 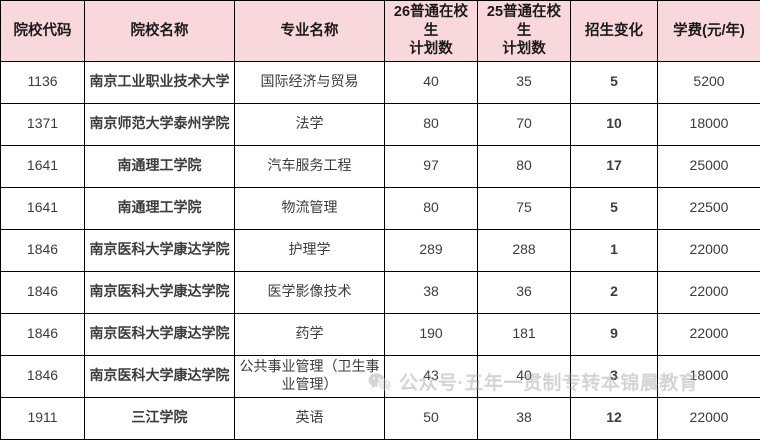 I want to click on cell-school-name: 南京师范大学泰州学院, so click(x=160, y=124).